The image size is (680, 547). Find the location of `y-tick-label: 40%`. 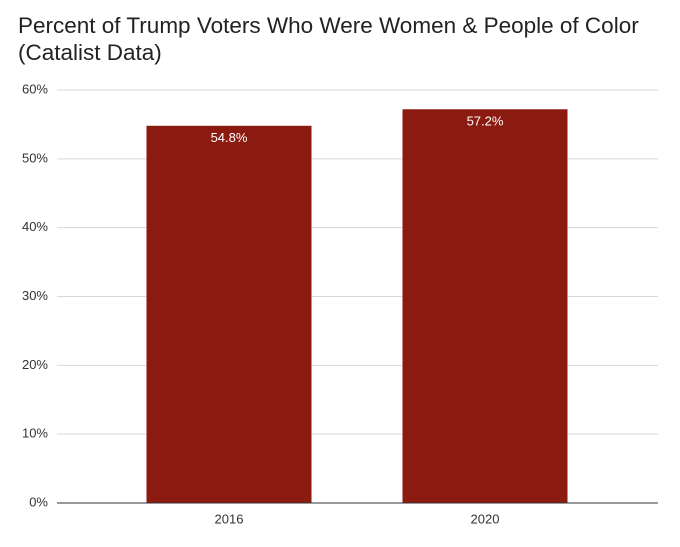

y-tick-label: 40% is located at coordinates (35, 226).